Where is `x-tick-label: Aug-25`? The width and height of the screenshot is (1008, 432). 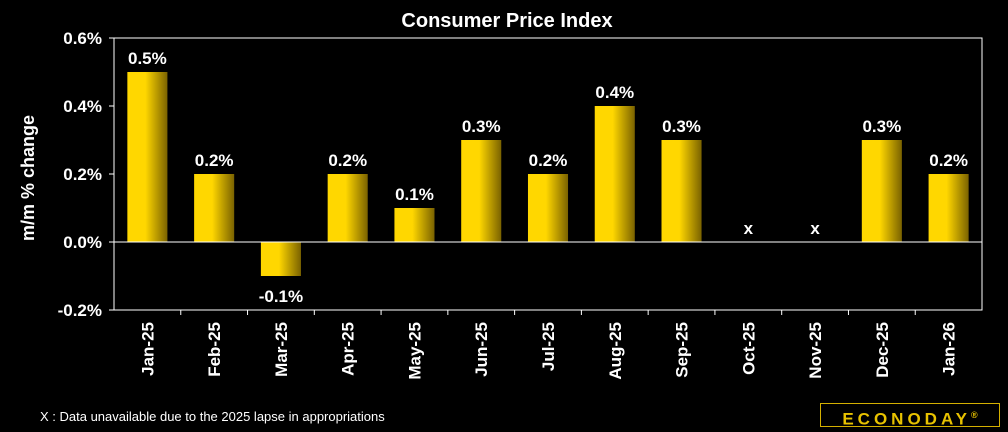 x-tick-label: Aug-25 is located at coordinates (615, 351).